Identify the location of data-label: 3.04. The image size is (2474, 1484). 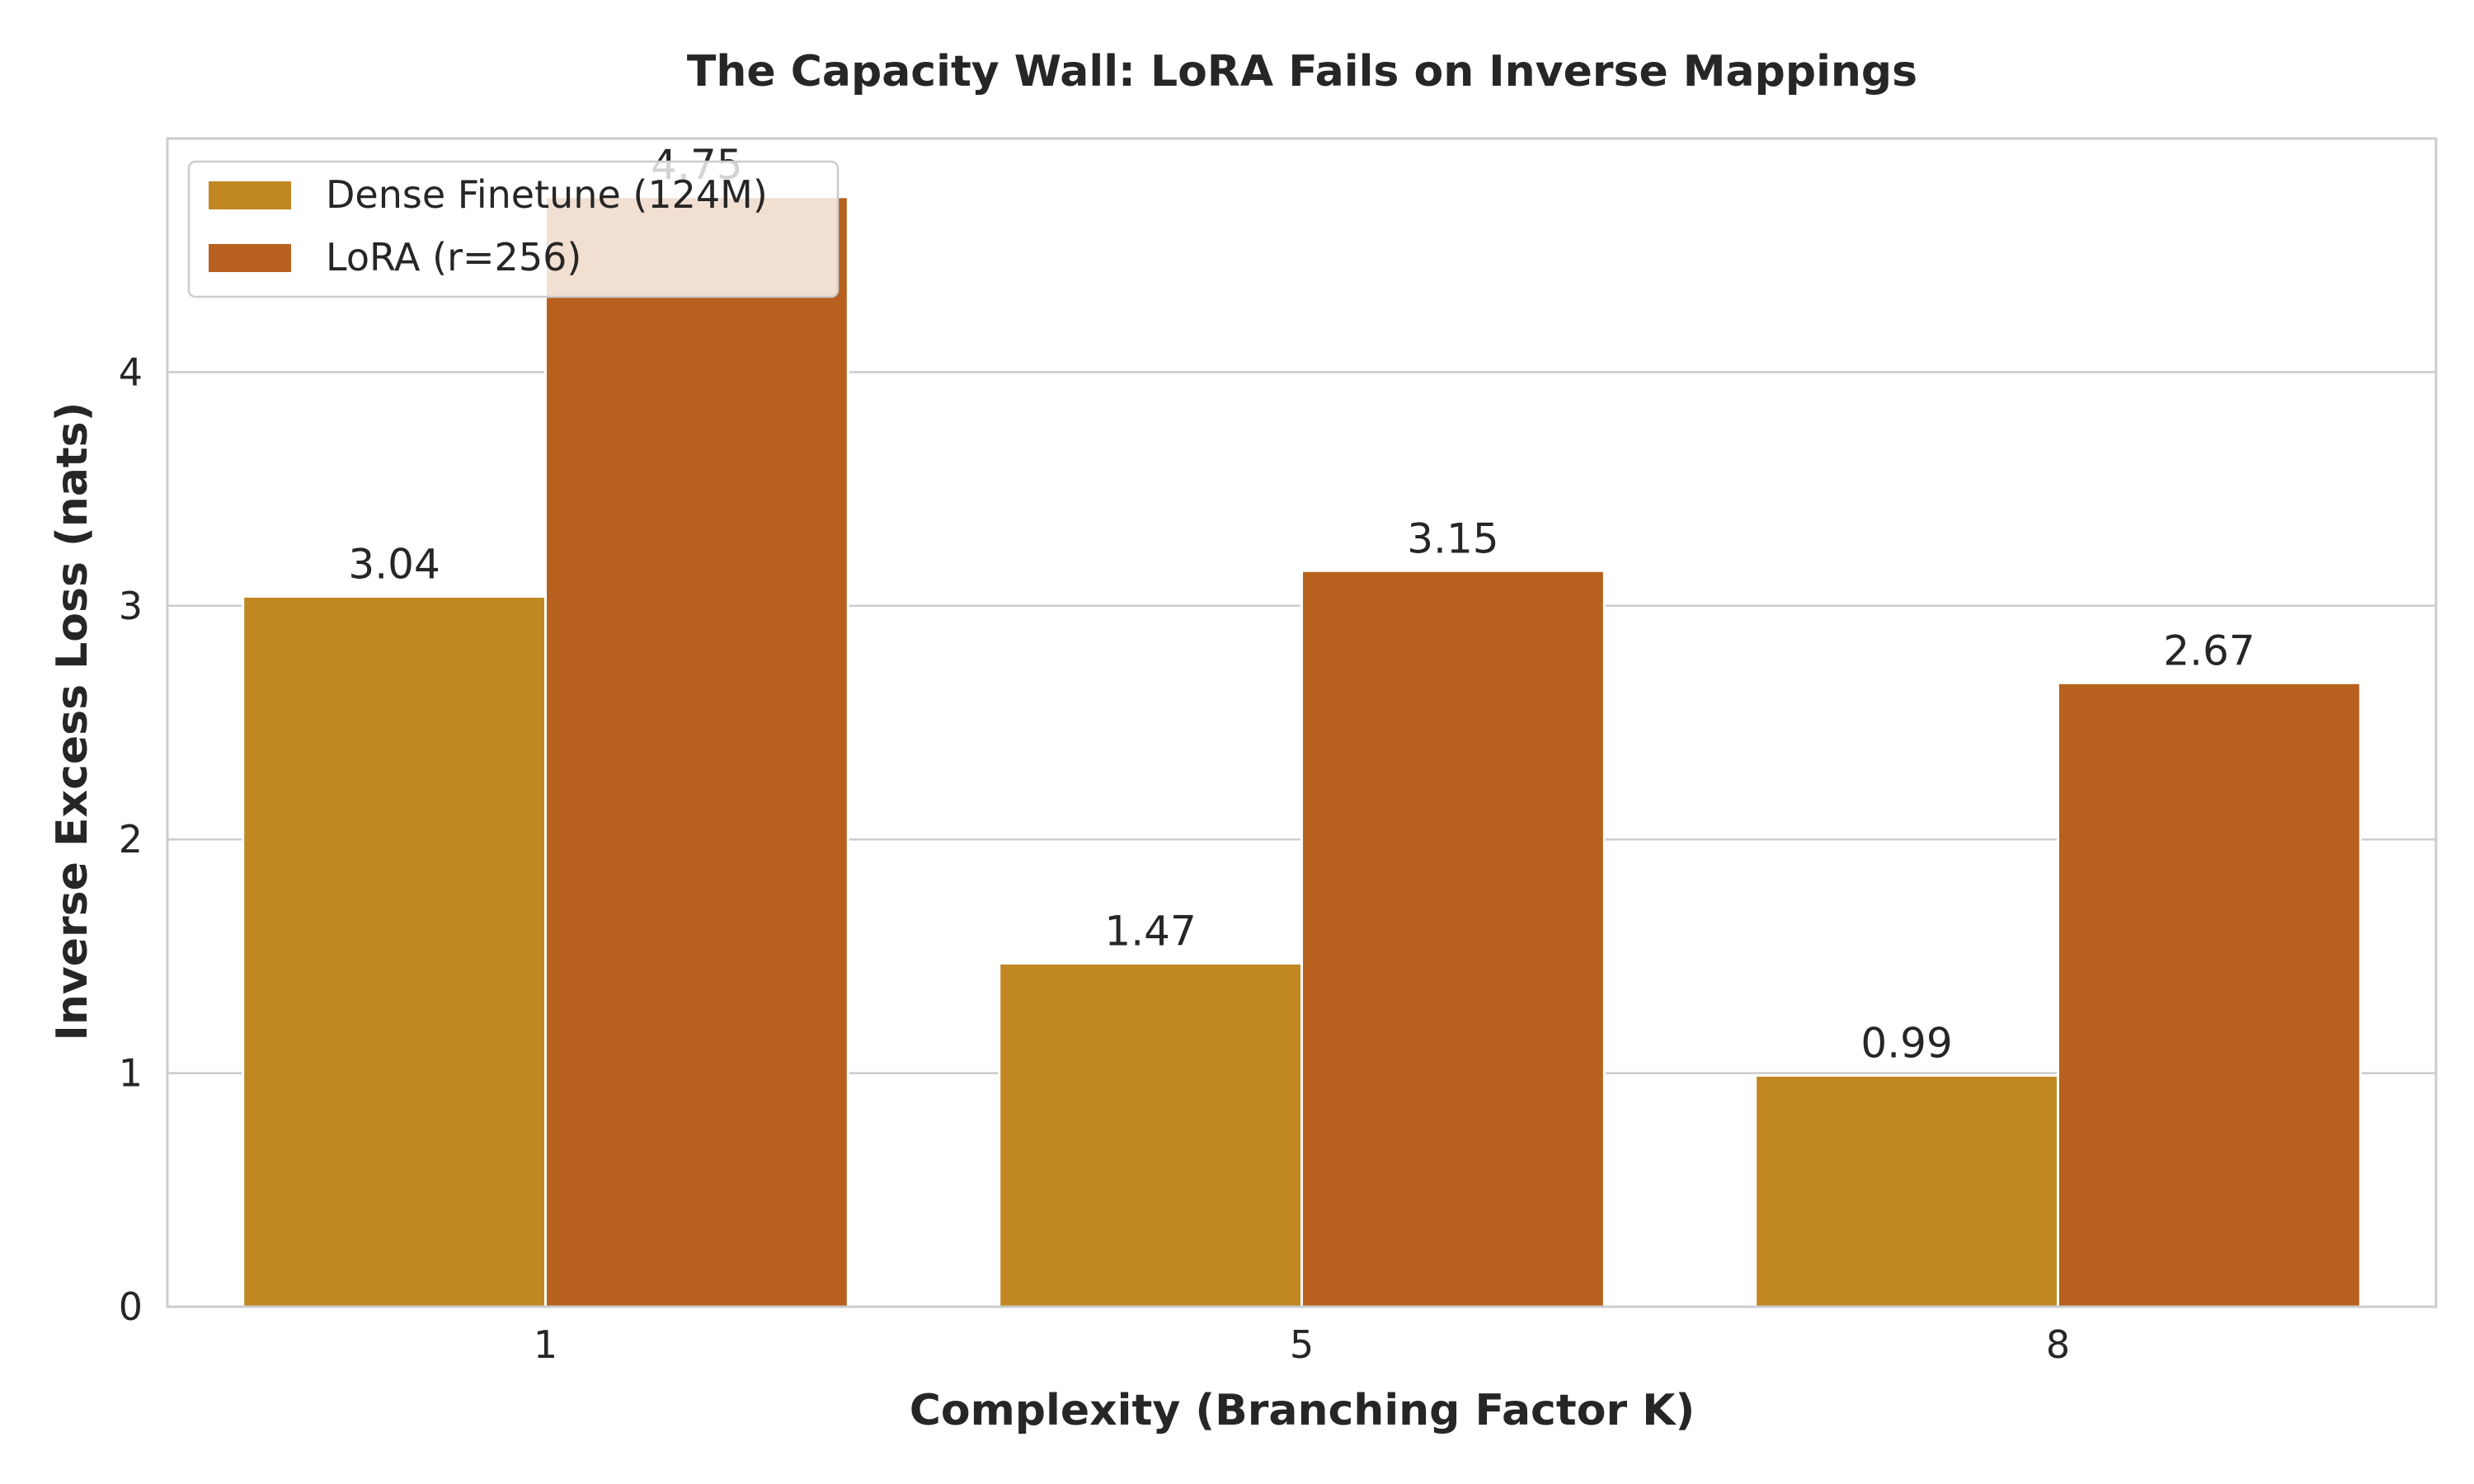
(394, 564).